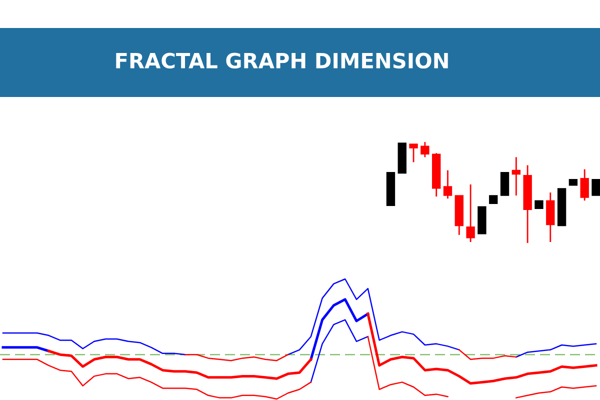 Image resolution: width=600 pixels, height=400 pixels. What do you see at coordinates (282, 60) in the screenshot?
I see `chart-title: FRACTAL GRAPH DIMENSION` at bounding box center [282, 60].